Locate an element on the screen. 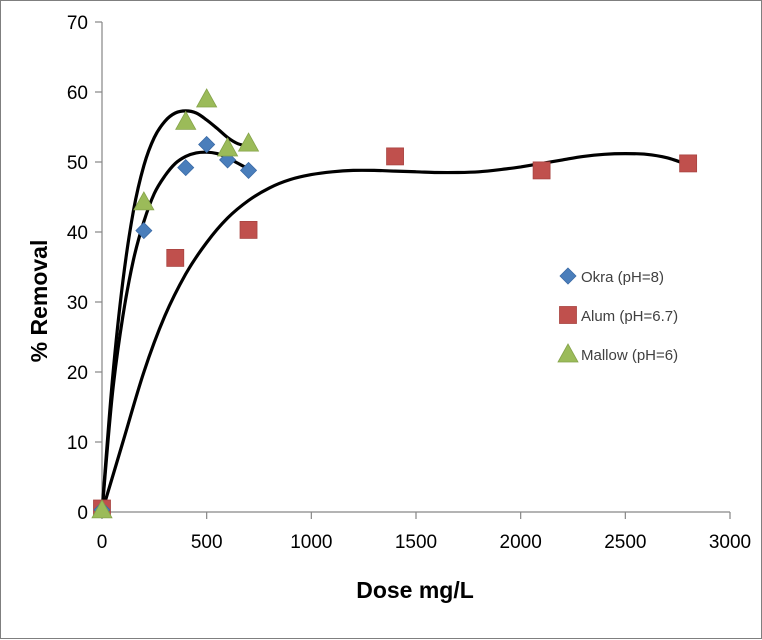  trendline-triangle is located at coordinates (175, 311).